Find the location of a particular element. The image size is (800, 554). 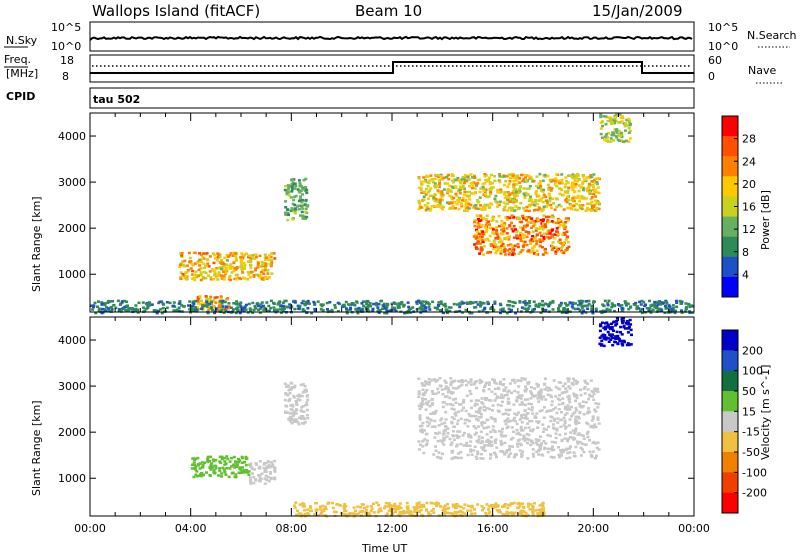

nsky-right-tick-top: 10^5 is located at coordinates (723, 27).